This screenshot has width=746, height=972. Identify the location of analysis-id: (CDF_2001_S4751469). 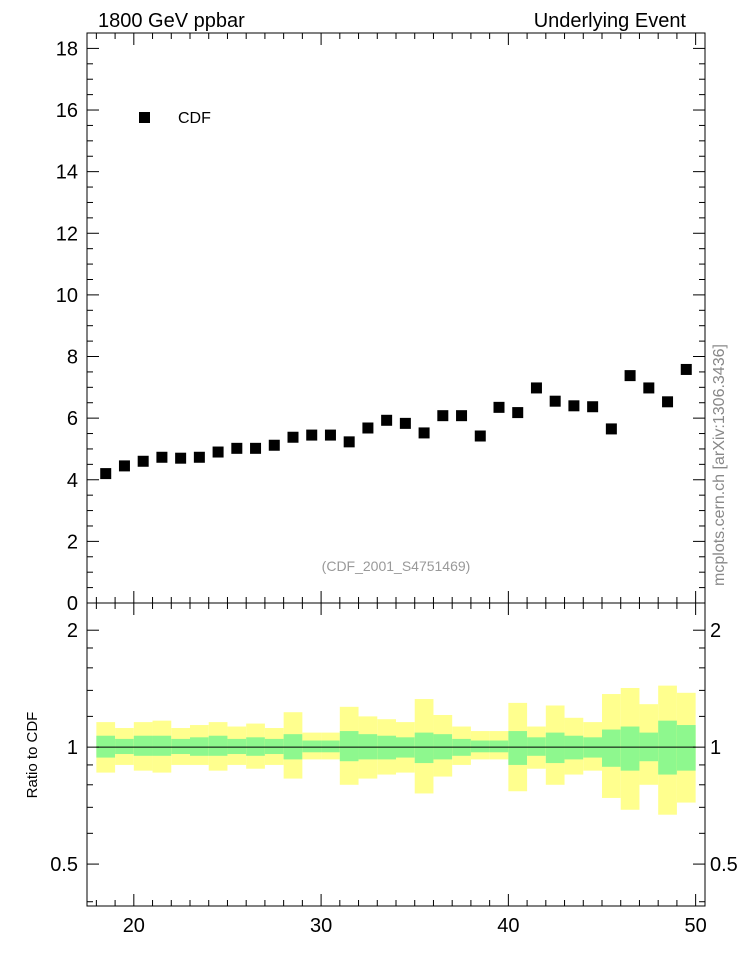
(396, 566).